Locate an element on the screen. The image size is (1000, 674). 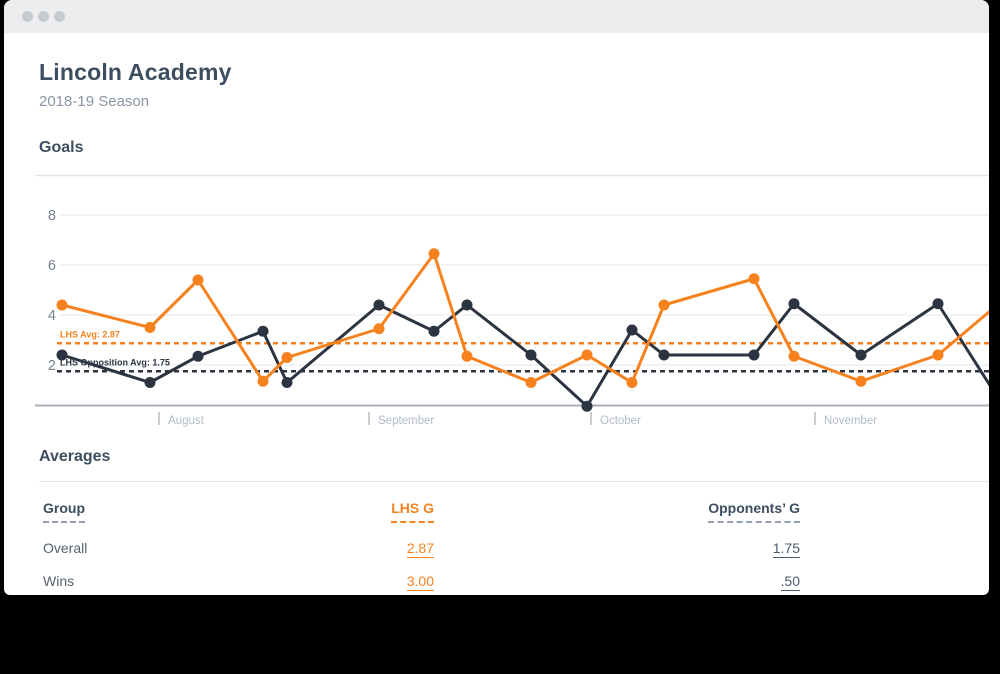
y-axis-tick-label: 6 is located at coordinates (52, 266).